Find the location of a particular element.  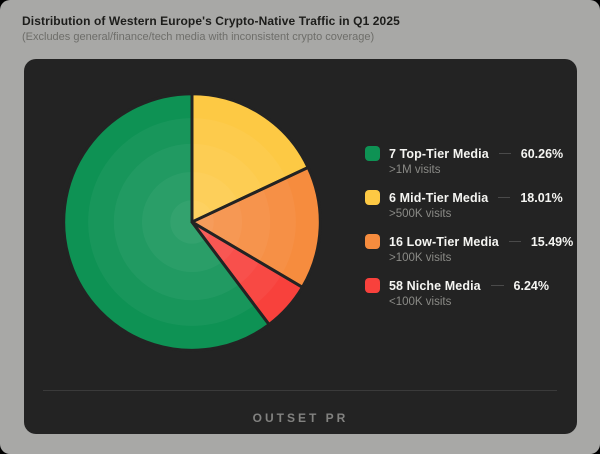

footer-divider is located at coordinates (300, 390).